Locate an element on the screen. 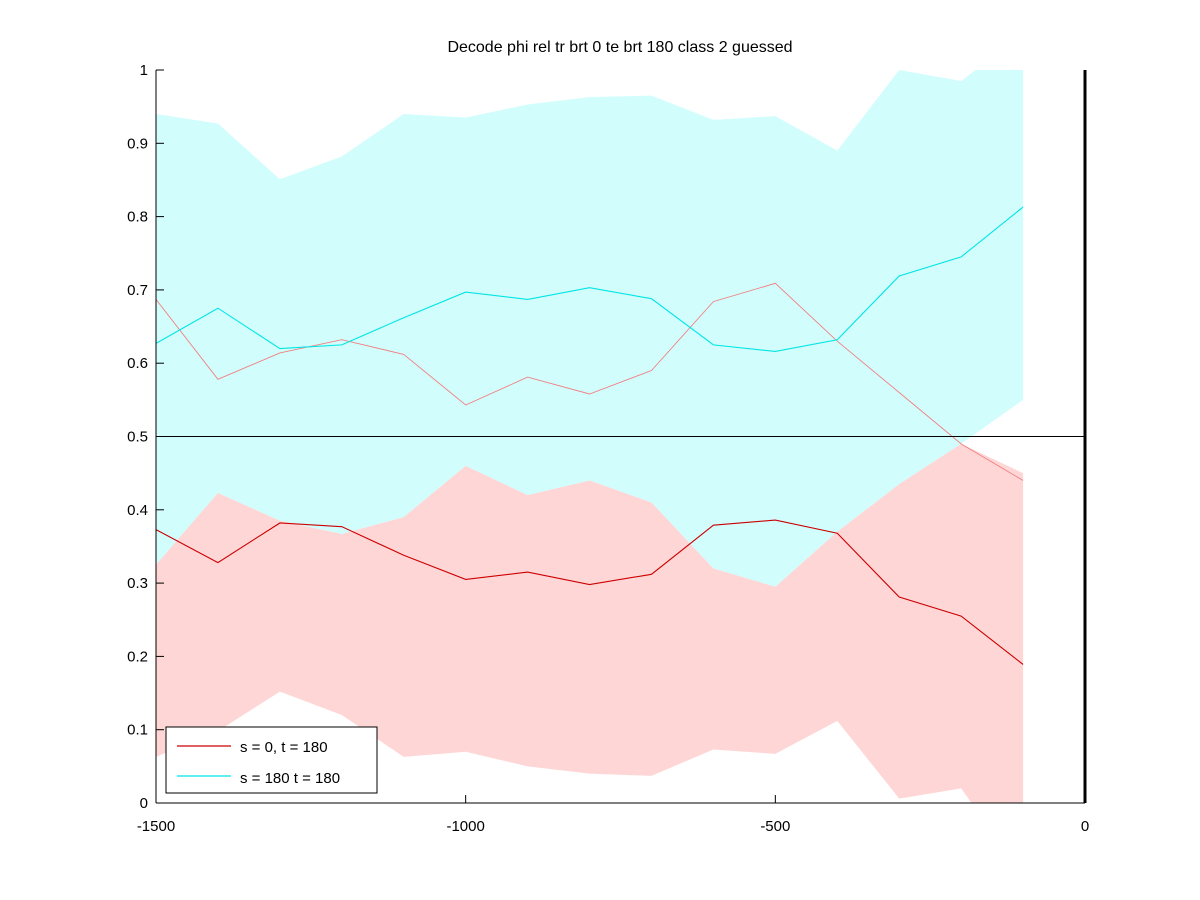 This screenshot has width=1200, height=900. y-tick-label: 1 is located at coordinates (144, 70).